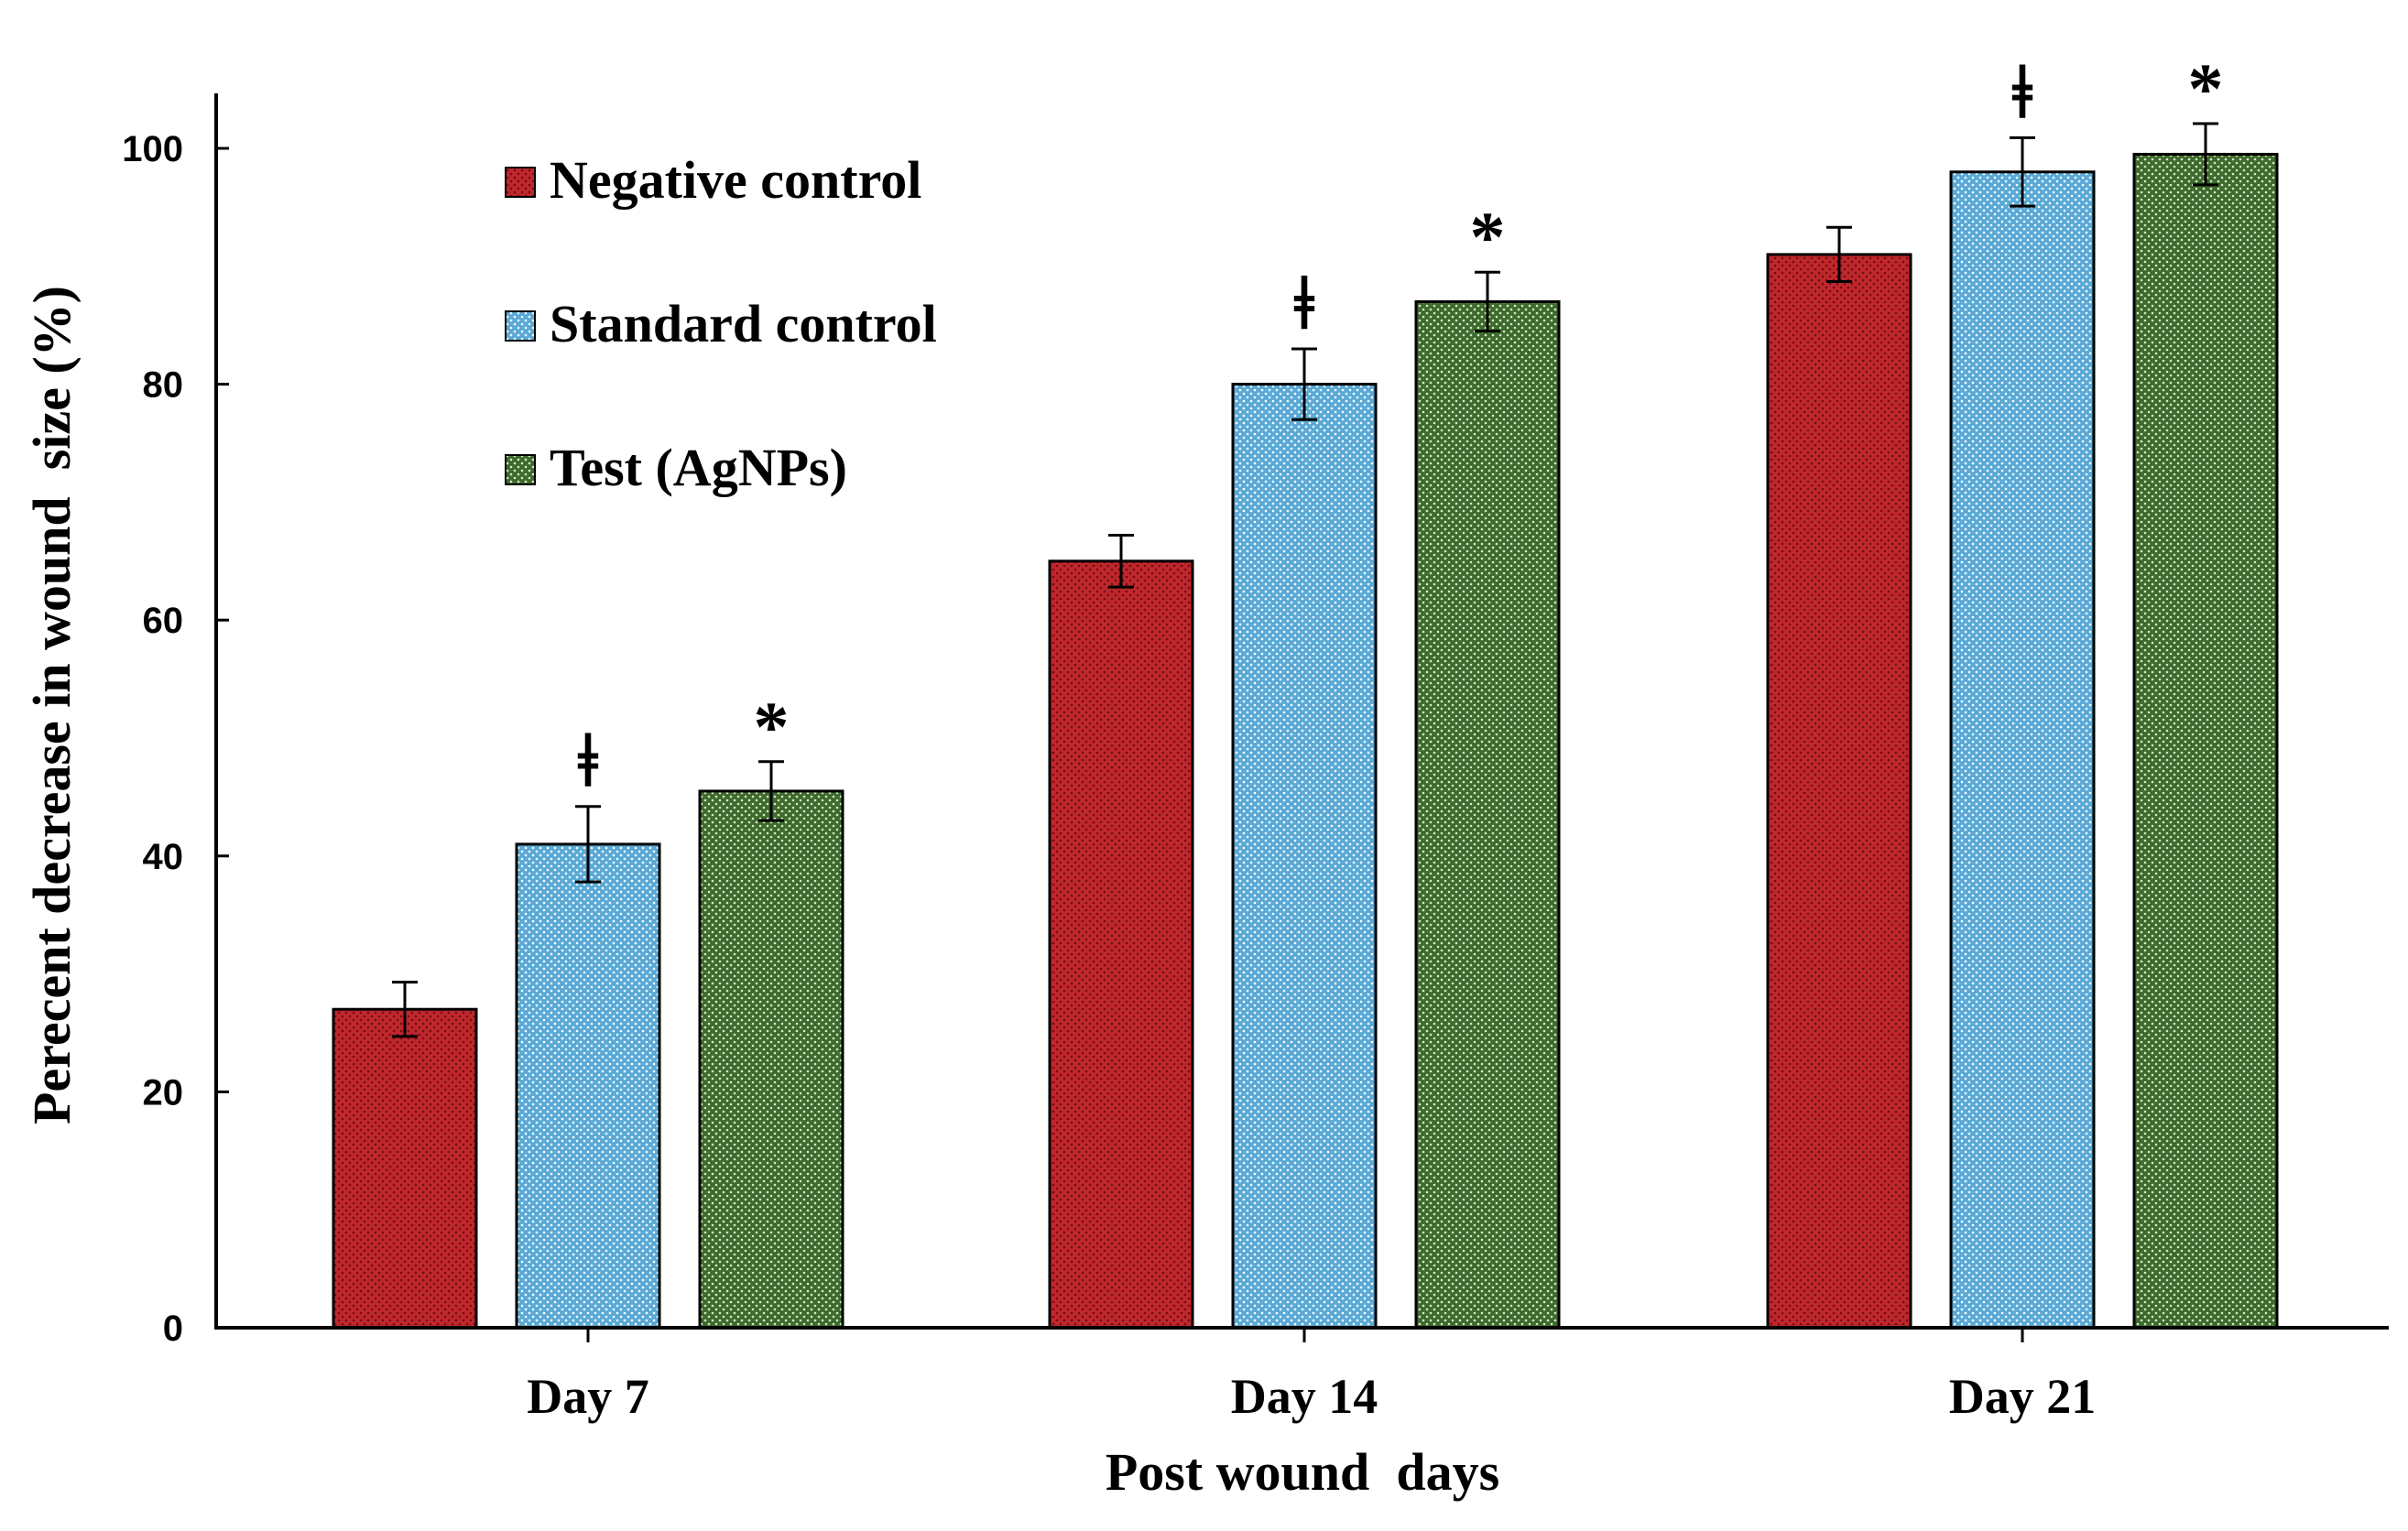  I want to click on legend-item: Test (AgNPs), so click(676, 467).